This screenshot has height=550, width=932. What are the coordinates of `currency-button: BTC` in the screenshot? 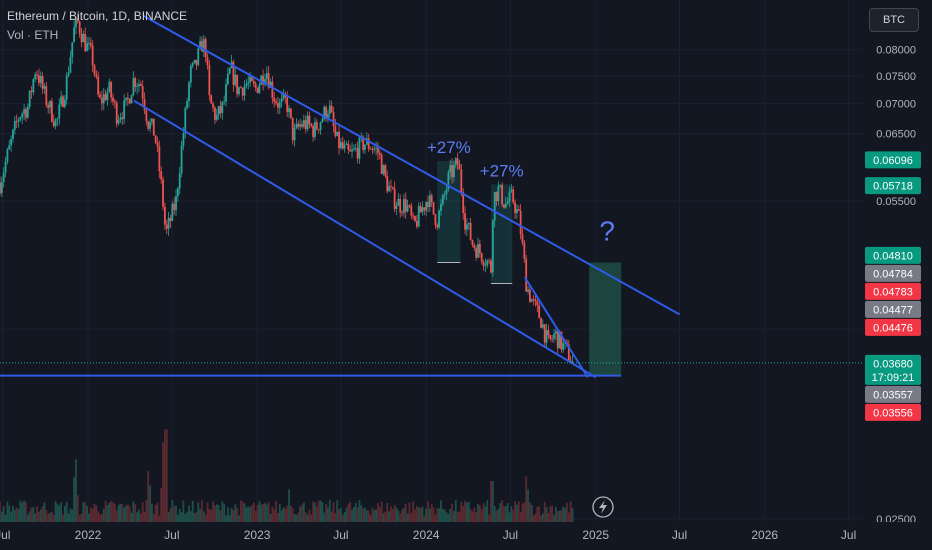 It's located at (894, 20).